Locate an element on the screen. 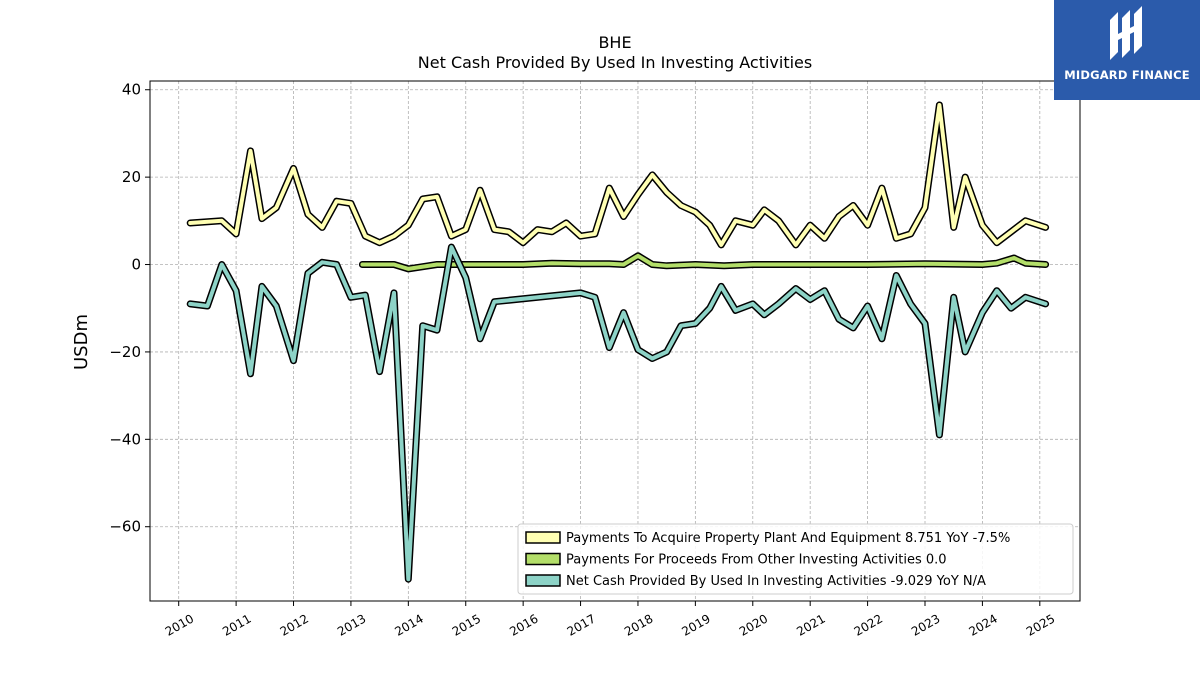 The height and width of the screenshot is (675, 1200). x-tick-label: 2010 is located at coordinates (179, 624).